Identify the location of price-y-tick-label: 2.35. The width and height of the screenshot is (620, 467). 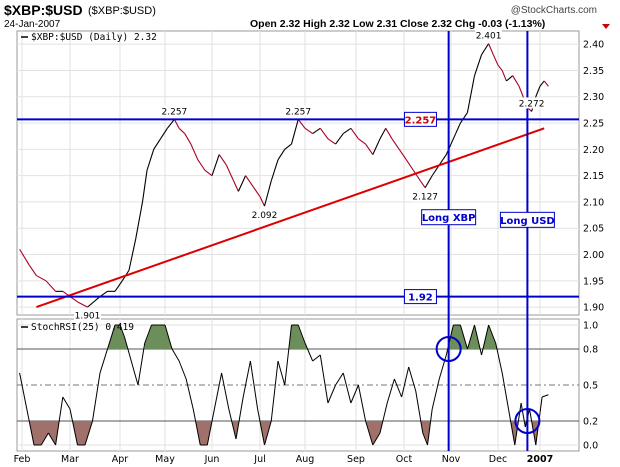
(593, 71).